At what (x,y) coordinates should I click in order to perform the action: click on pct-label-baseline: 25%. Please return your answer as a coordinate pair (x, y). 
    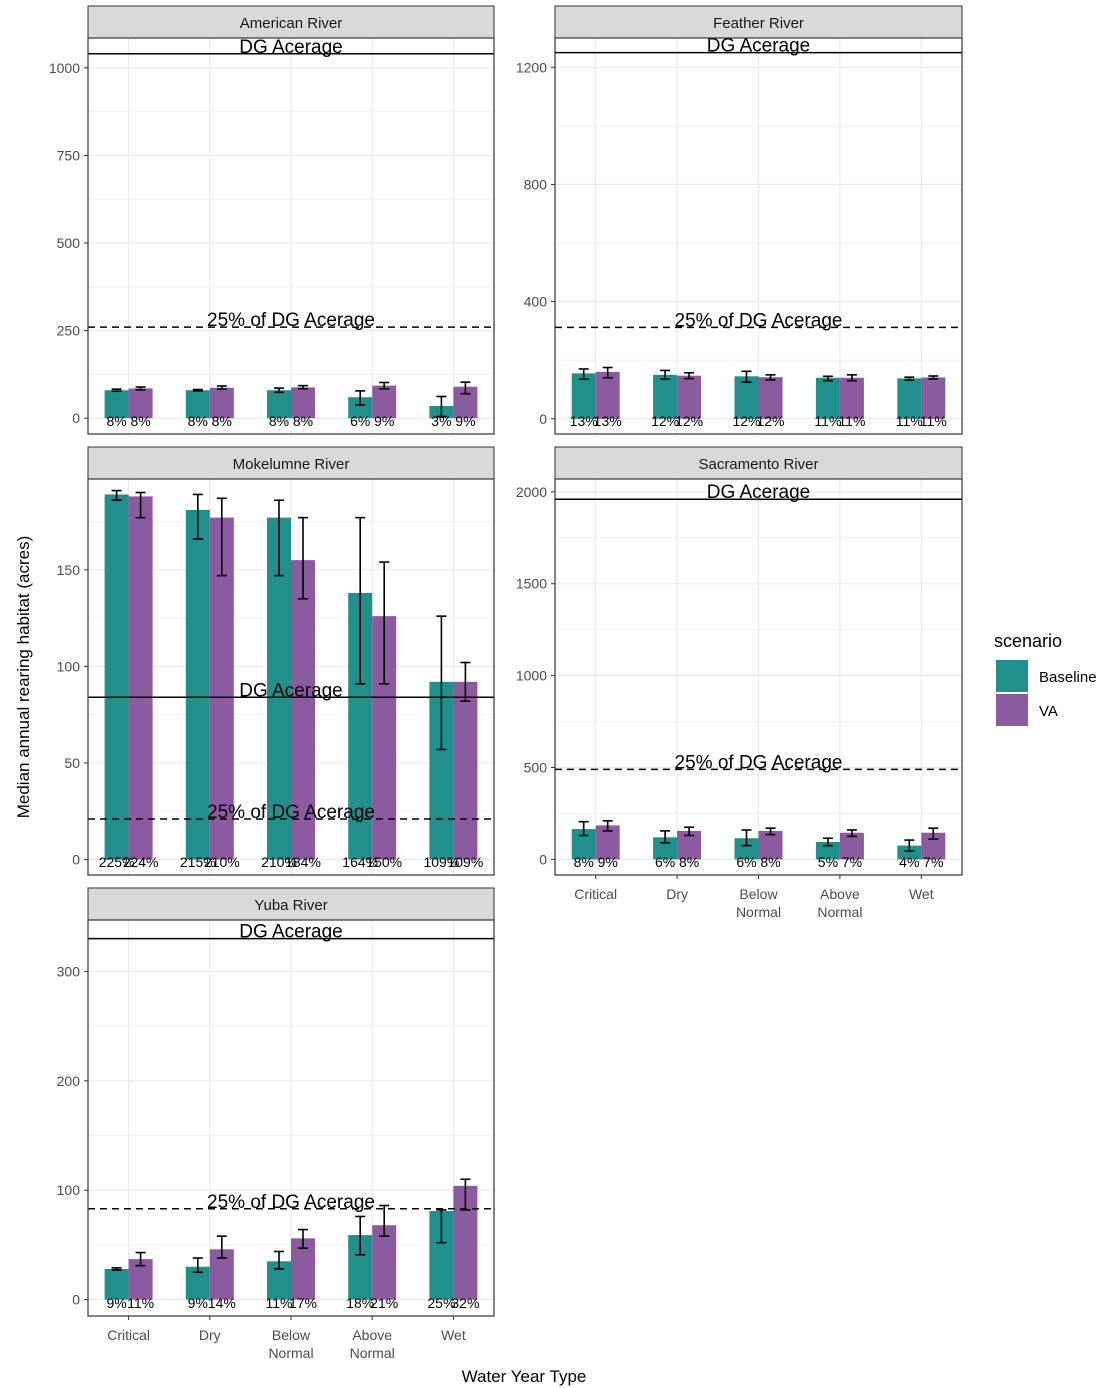
    Looking at the image, I should click on (441, 1303).